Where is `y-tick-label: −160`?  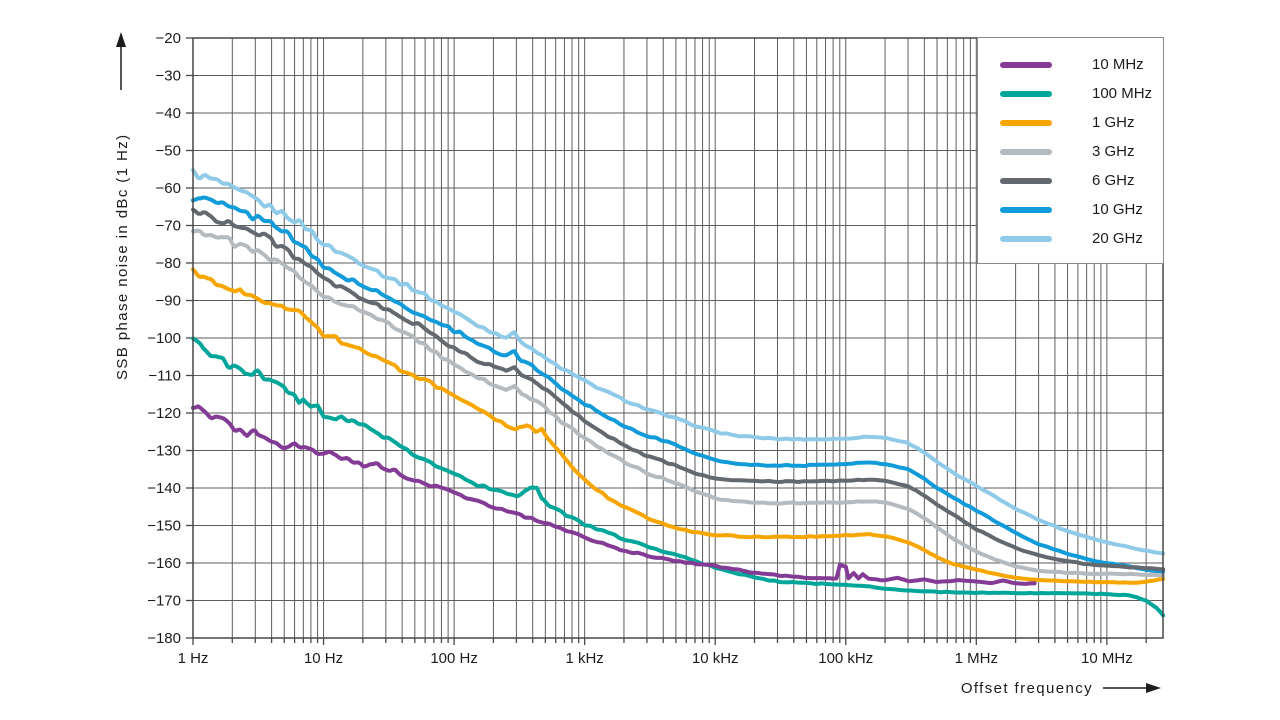
y-tick-label: −160 is located at coordinates (164, 563).